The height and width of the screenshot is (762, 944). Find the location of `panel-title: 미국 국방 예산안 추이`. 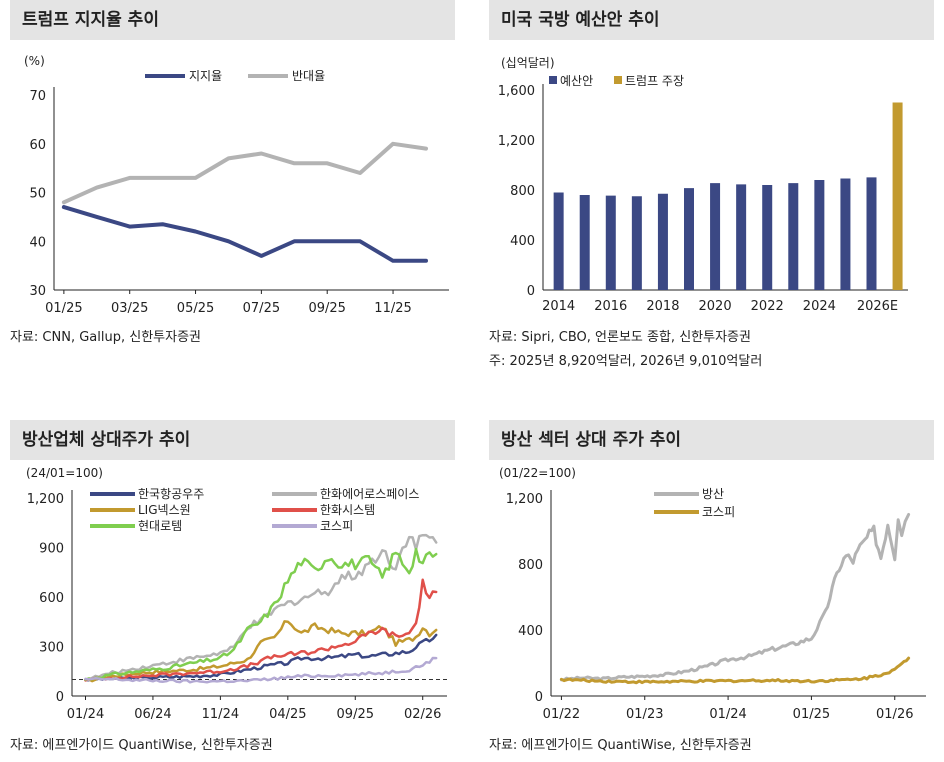

panel-title: 미국 국방 예산안 추이 is located at coordinates (711, 20).